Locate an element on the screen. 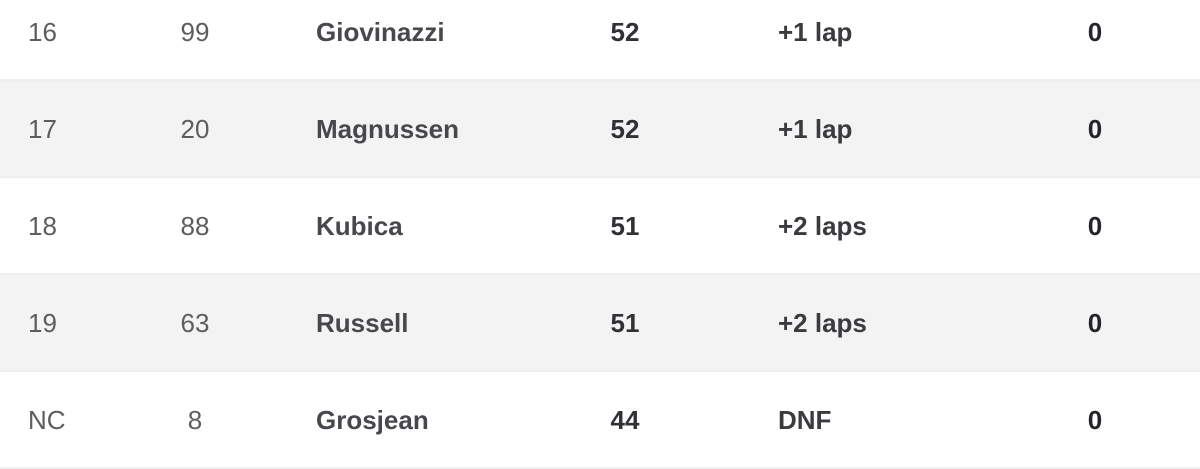 The width and height of the screenshot is (1200, 469). laps-cell: 44 is located at coordinates (625, 419).